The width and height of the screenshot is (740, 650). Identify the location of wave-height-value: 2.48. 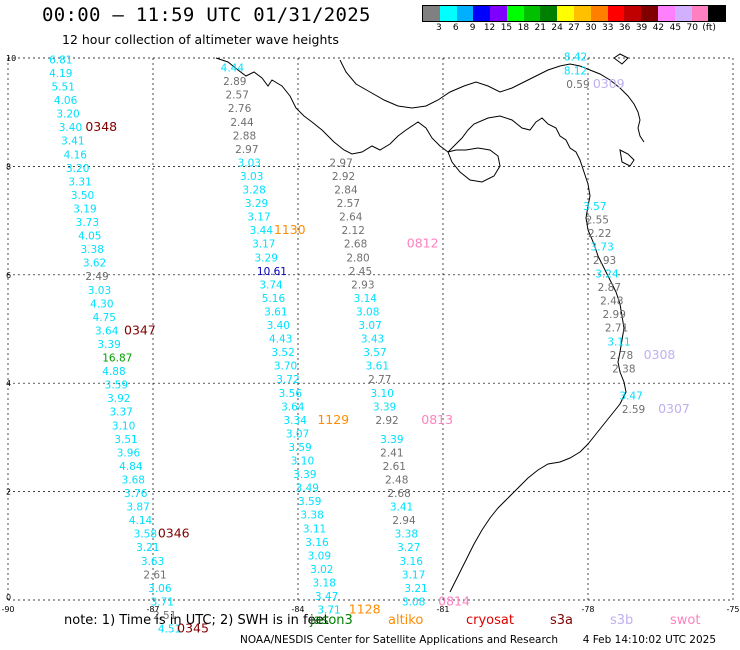
(396, 480).